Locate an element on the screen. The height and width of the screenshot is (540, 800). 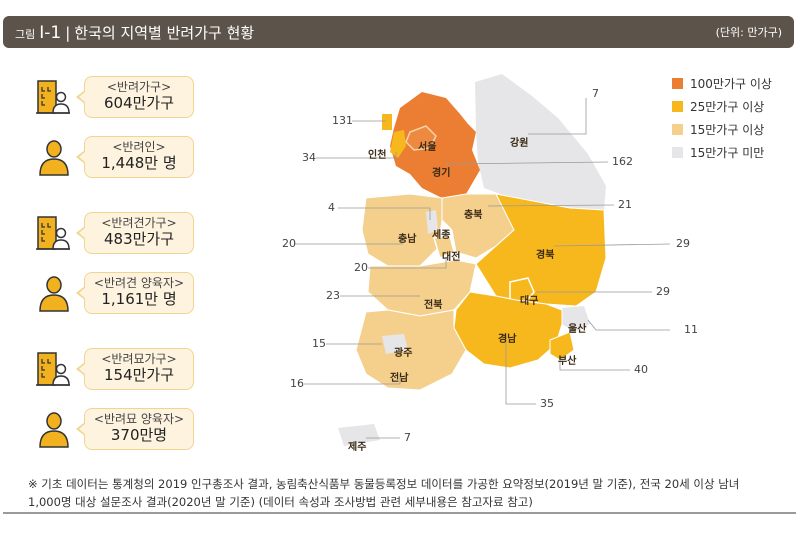
stat-item: <반려묘가구> 154만가구 is located at coordinates (114, 369).